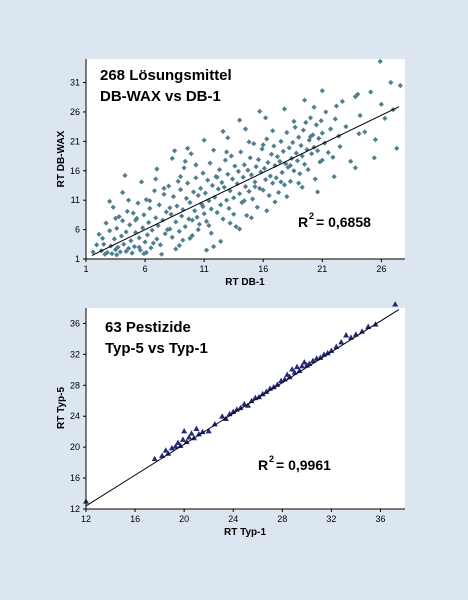 The image size is (468, 600). Describe the element at coordinates (263, 465) in the screenshot. I see `svg-text: R` at that location.